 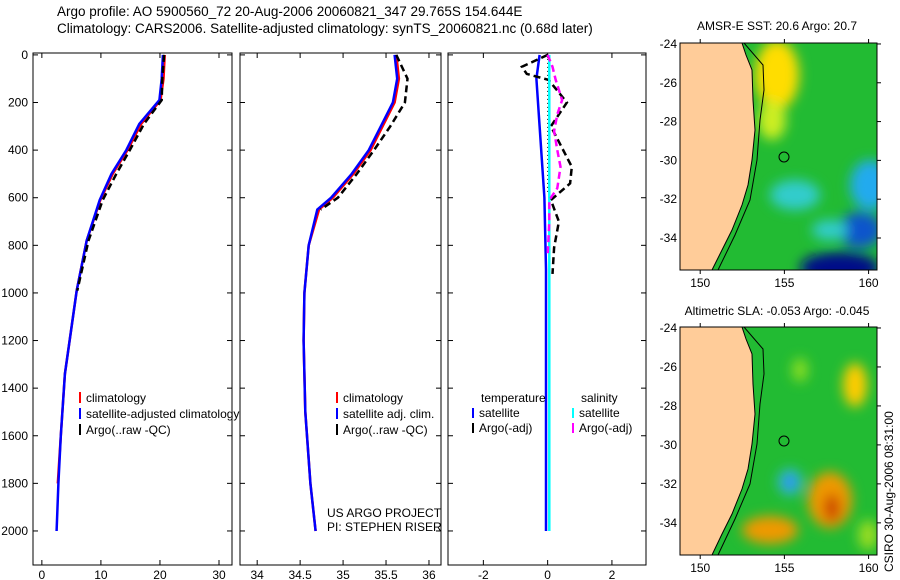 I want to click on series-line-salinity-argo-adj-, so click(x=555, y=156).